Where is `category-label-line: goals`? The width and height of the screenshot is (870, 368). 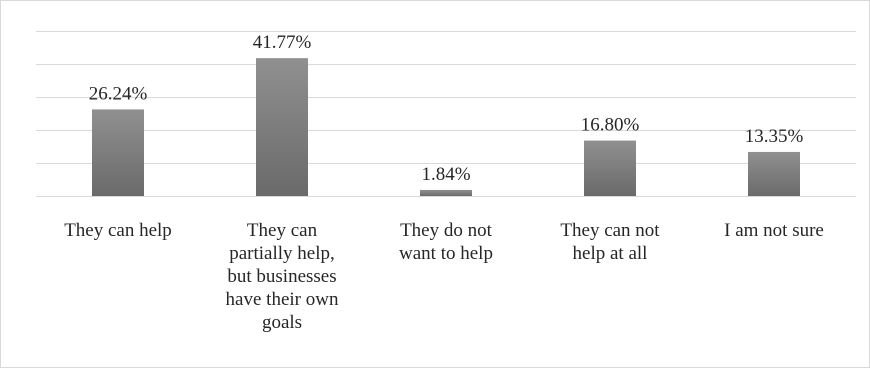
category-label-line: goals is located at coordinates (282, 322).